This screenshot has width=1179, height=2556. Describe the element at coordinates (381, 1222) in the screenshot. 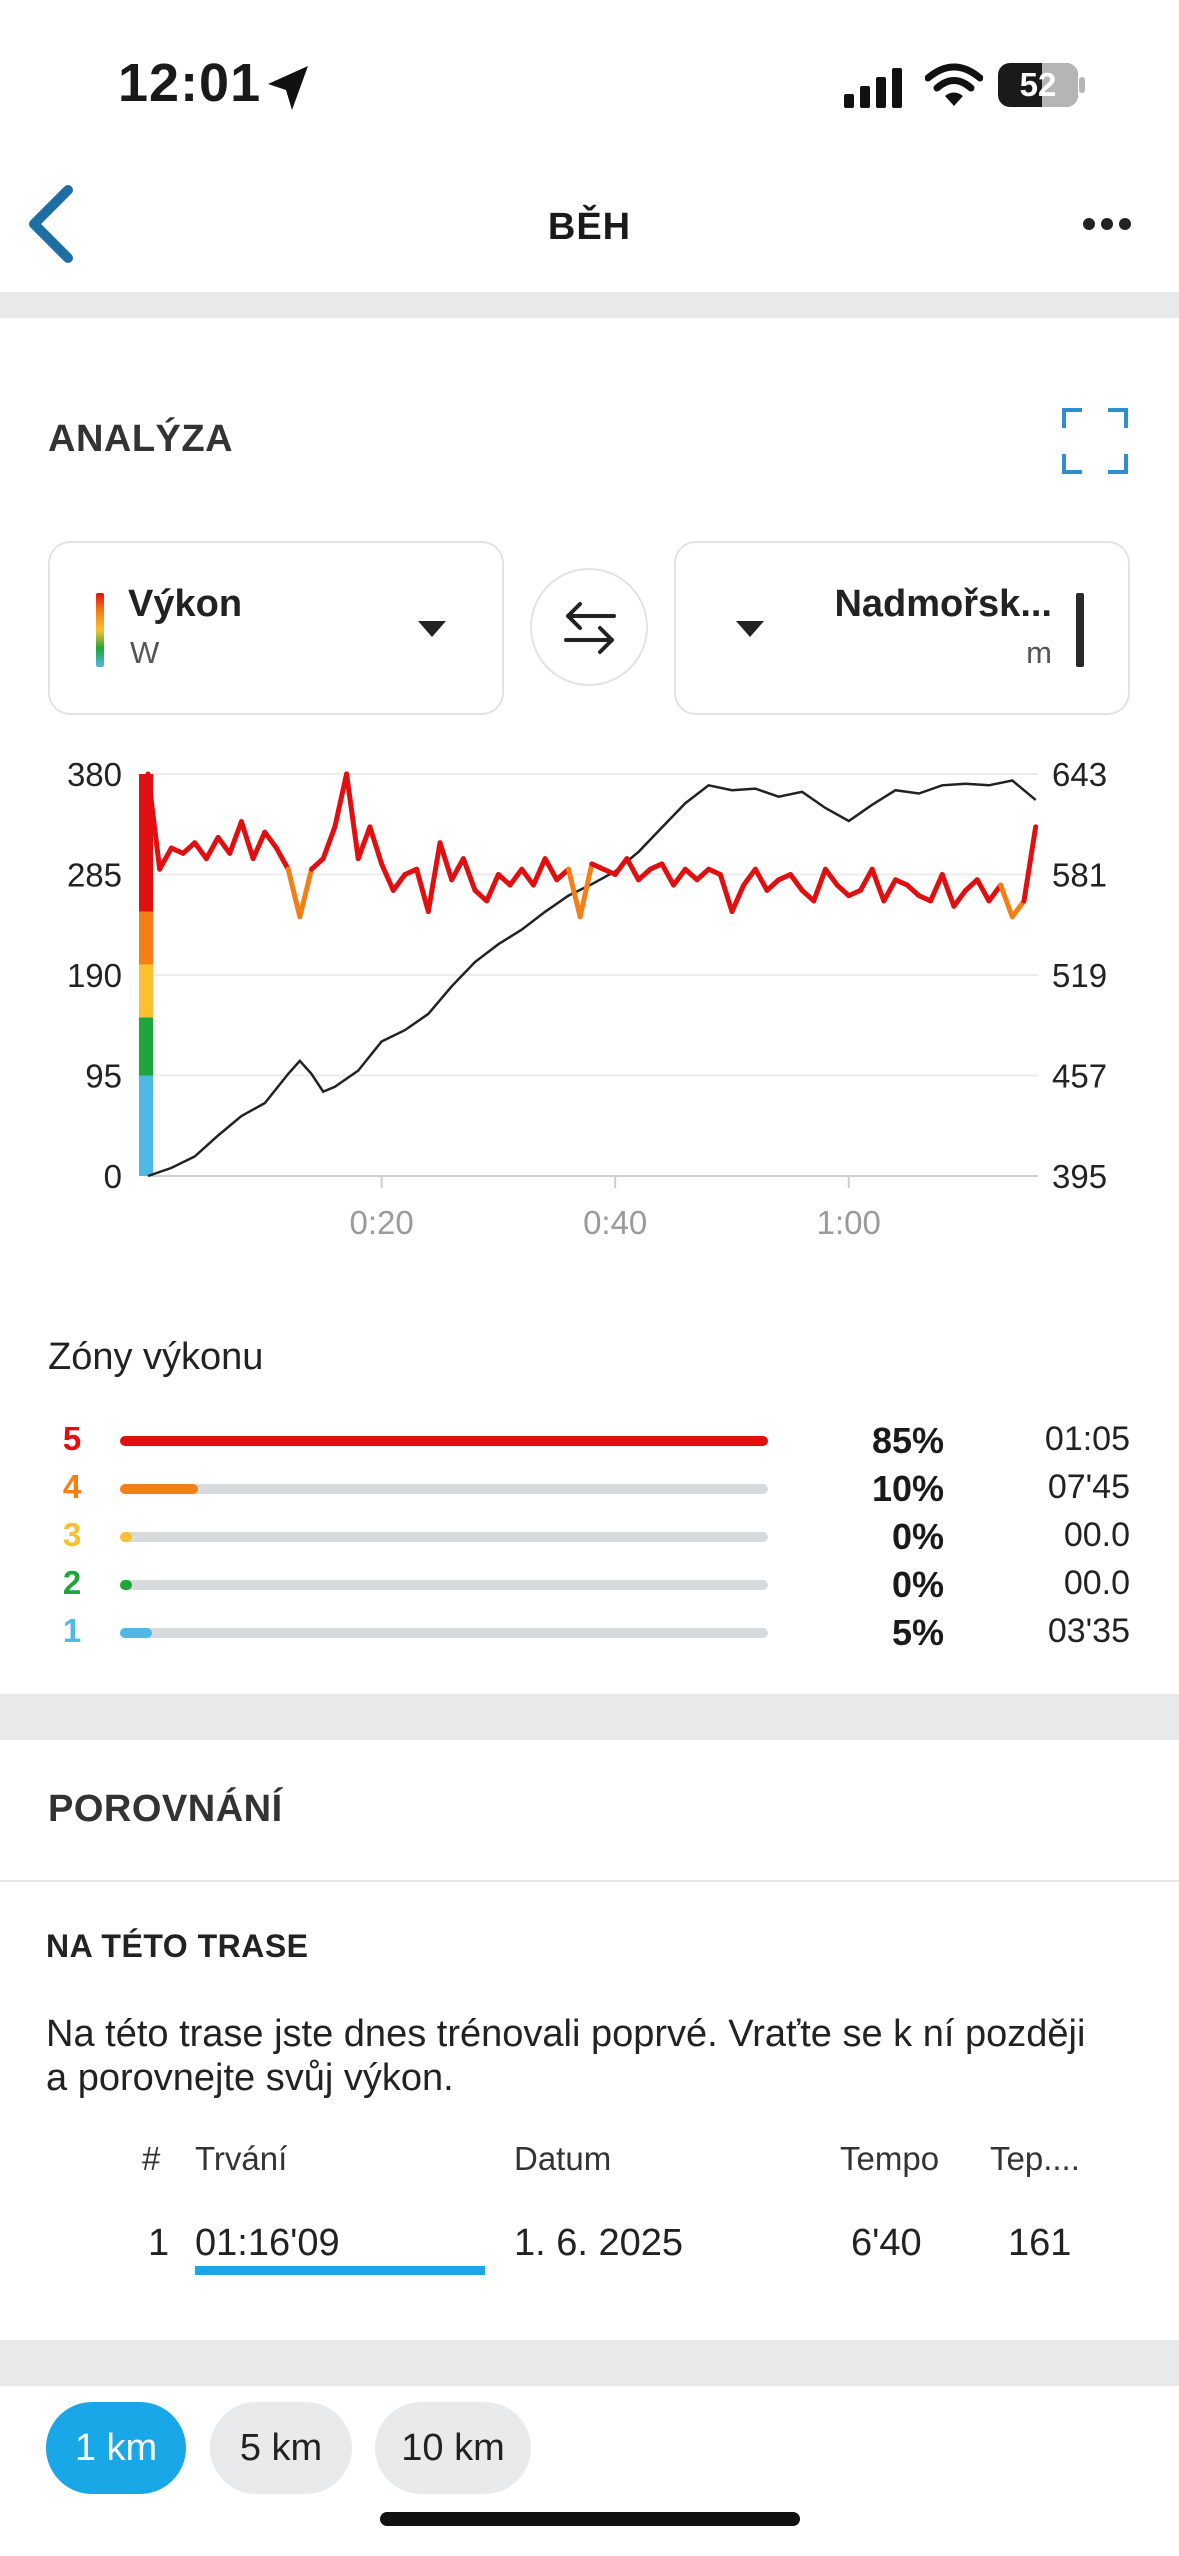

I see `x-tick-label: 0:20` at that location.